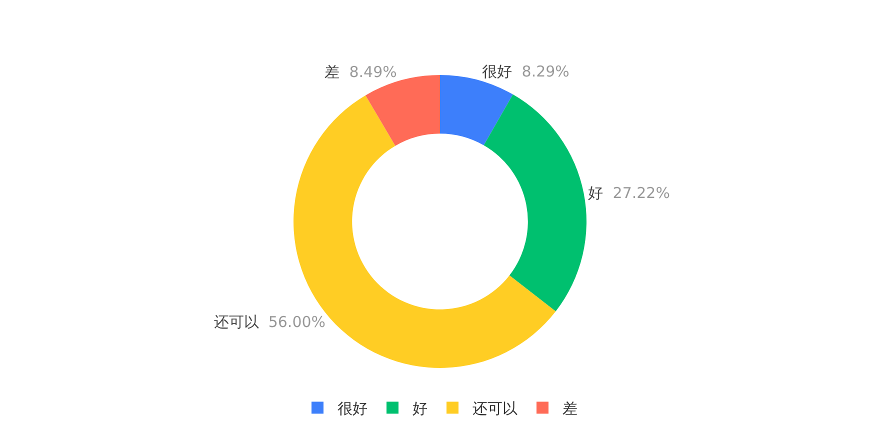  Describe the element at coordinates (596, 193) in the screenshot. I see `slice-label: 好` at that location.